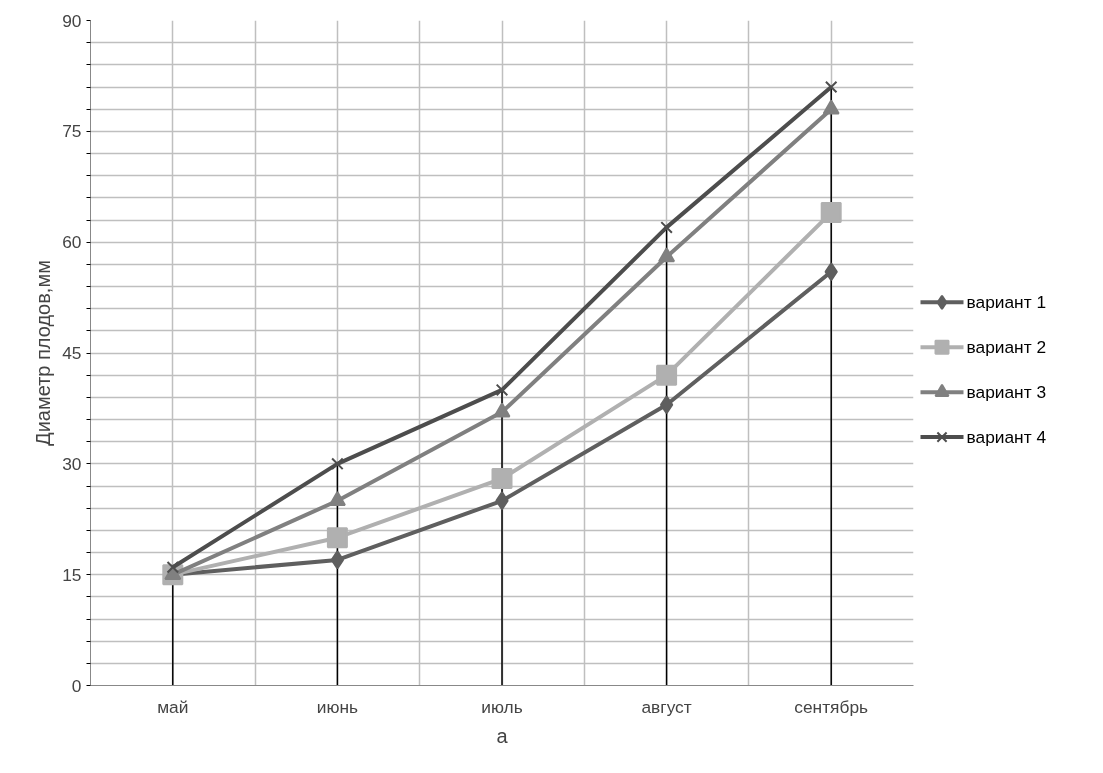 The image size is (1103, 773). Describe the element at coordinates (502, 735) in the screenshot. I see `x-axis-title: а` at that location.